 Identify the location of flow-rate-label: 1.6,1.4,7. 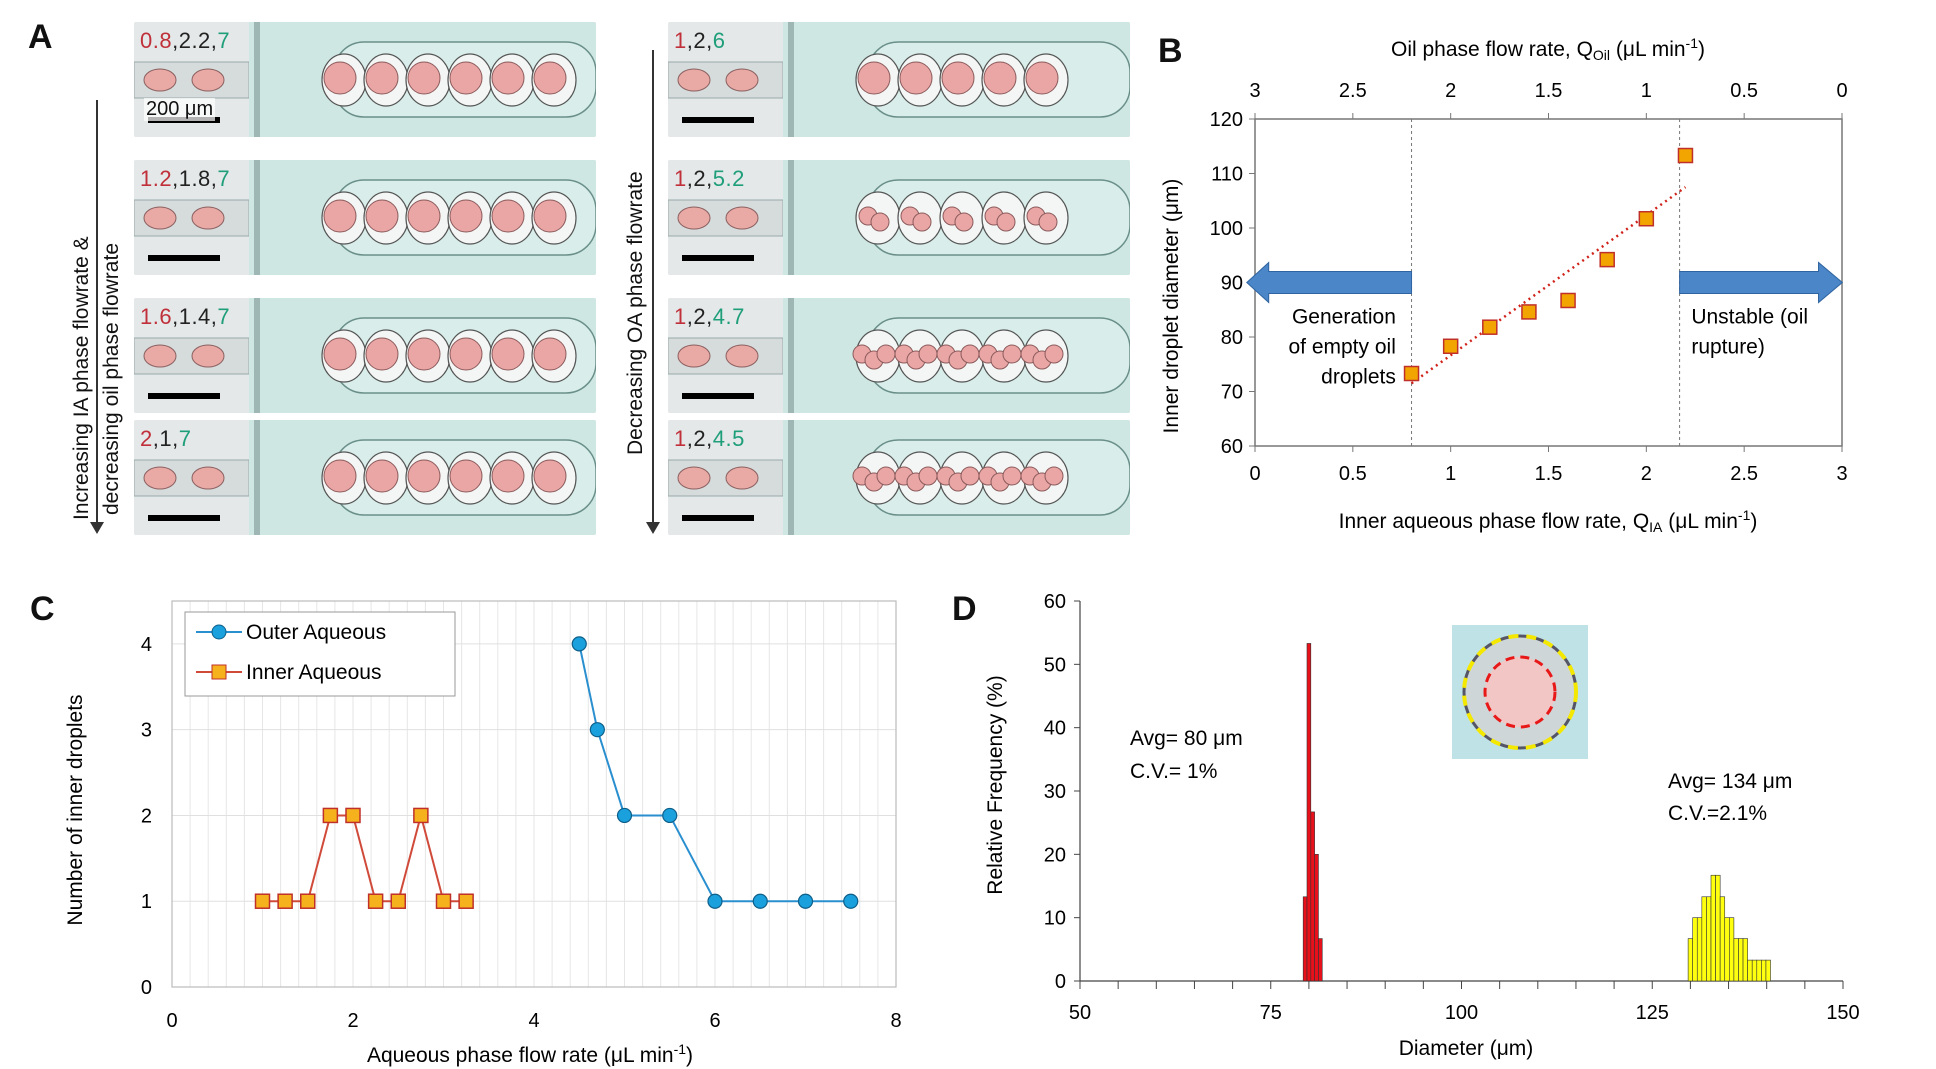
(185, 317).